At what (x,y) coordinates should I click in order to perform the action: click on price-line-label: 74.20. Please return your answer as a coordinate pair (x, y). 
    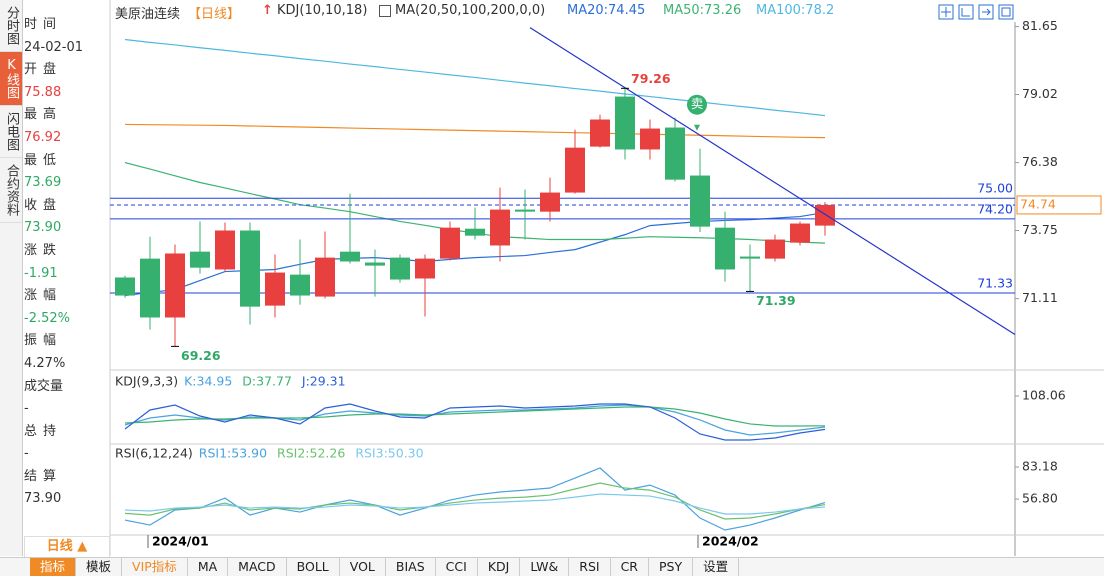
    Looking at the image, I should click on (995, 208).